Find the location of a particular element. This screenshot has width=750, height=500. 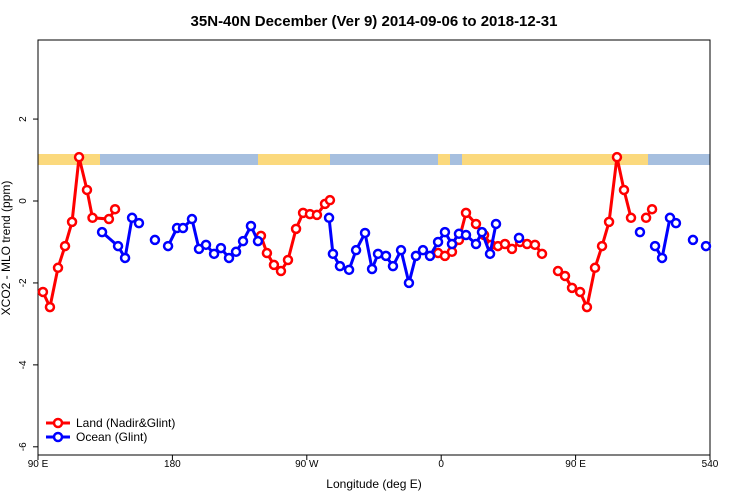

y-tick-label: -2 is located at coordinates (23, 282).